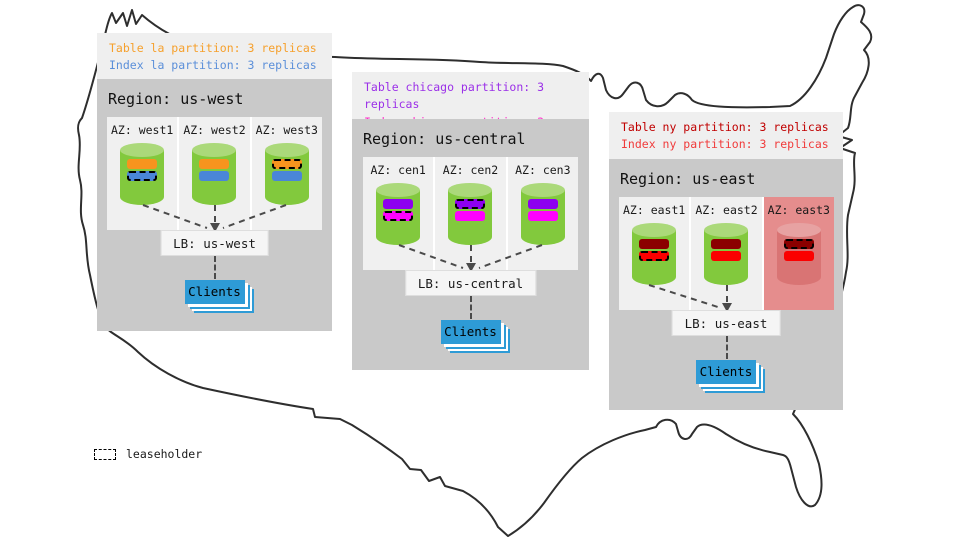  Describe the element at coordinates (444, 139) in the screenshot. I see `region-title-us-central: Region: us-central` at that location.